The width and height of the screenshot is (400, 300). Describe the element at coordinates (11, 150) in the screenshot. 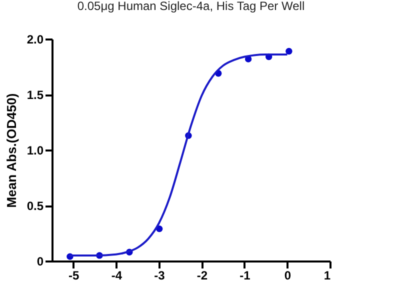

I see `y-axis-title: Mean Abs.(OD450)` at that location.